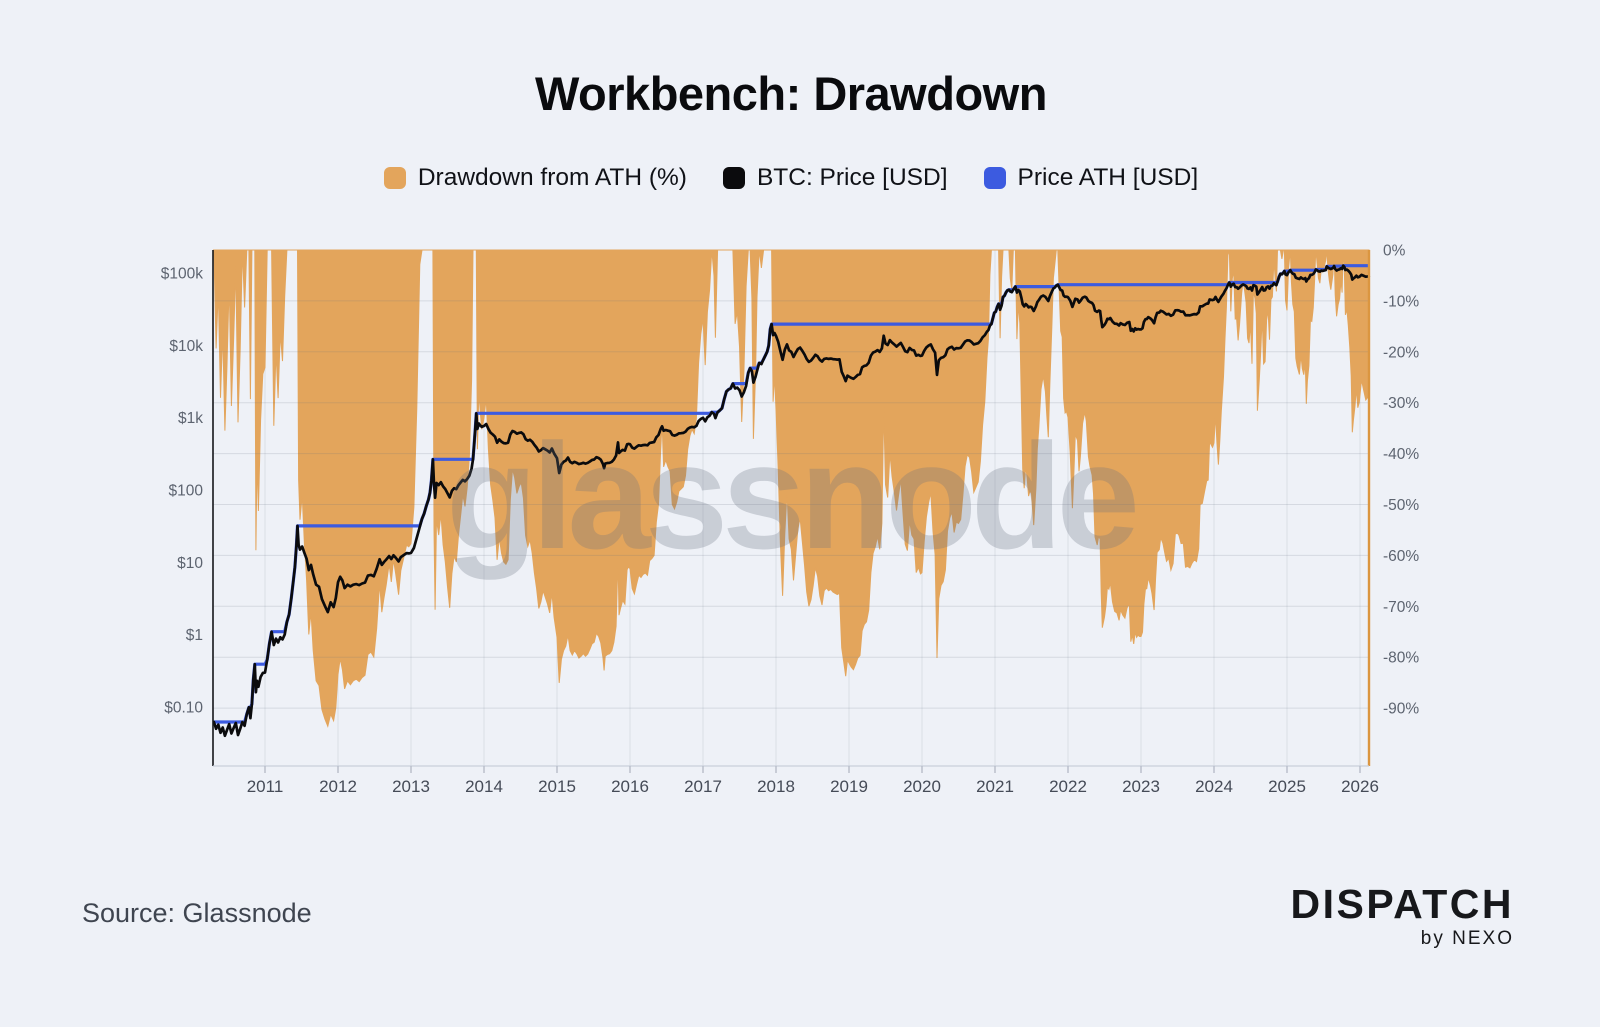  I want to click on drawdown-axis-label: -10%, so click(1401, 301).